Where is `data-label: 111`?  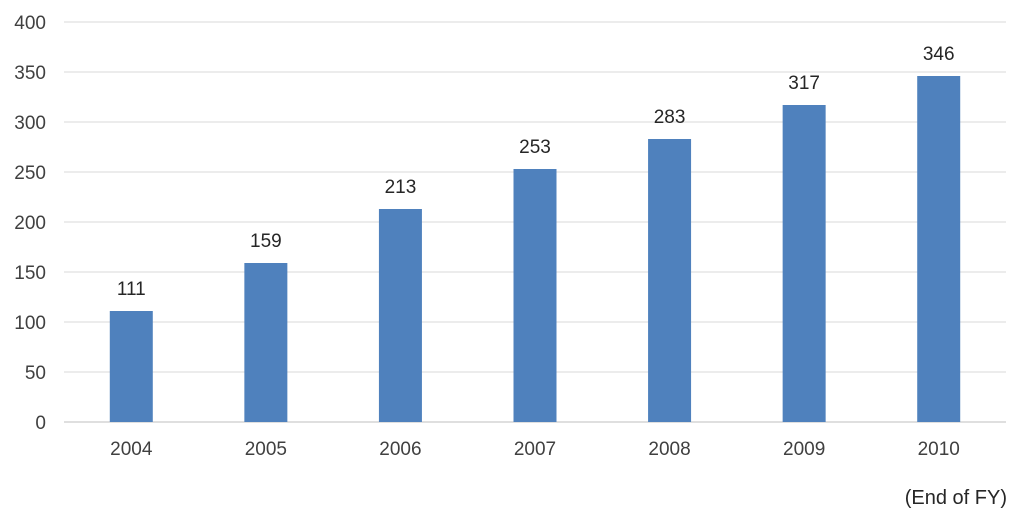 data-label: 111 is located at coordinates (131, 289).